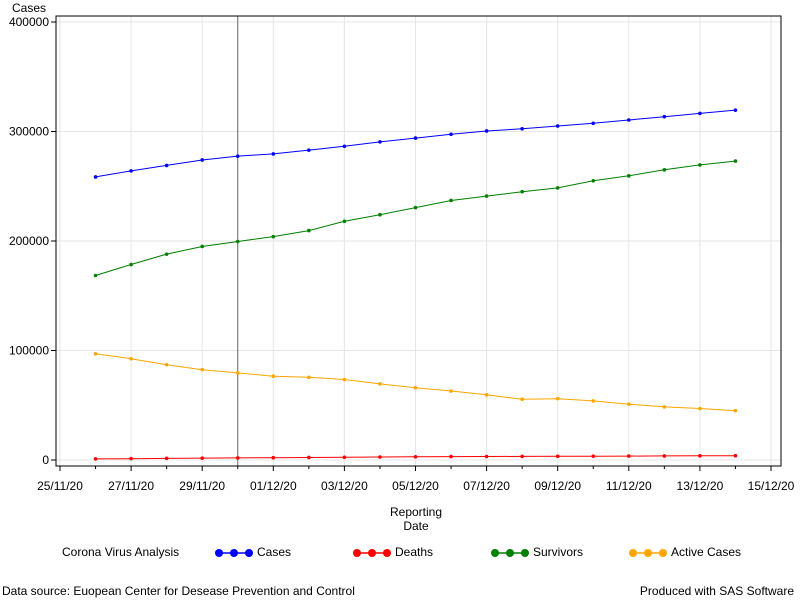 The height and width of the screenshot is (600, 800). What do you see at coordinates (716, 591) in the screenshot?
I see `produced-with-footnote: Produced with SAS Software` at bounding box center [716, 591].